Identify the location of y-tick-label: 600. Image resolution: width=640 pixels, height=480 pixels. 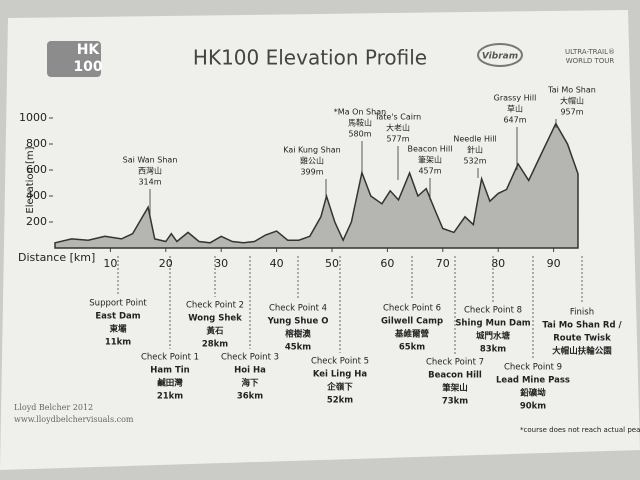
(36, 169).